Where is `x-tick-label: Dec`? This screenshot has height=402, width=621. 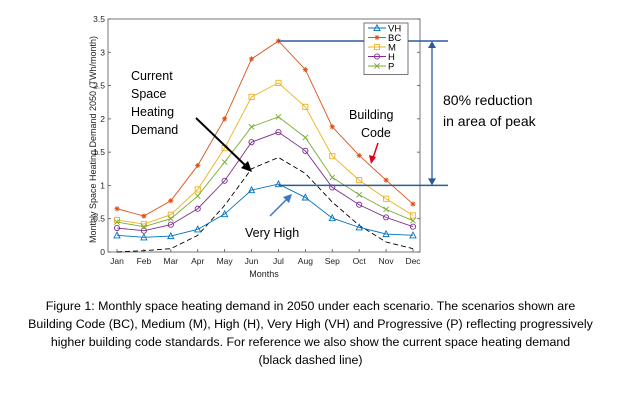
x-tick-label: Dec is located at coordinates (413, 261).